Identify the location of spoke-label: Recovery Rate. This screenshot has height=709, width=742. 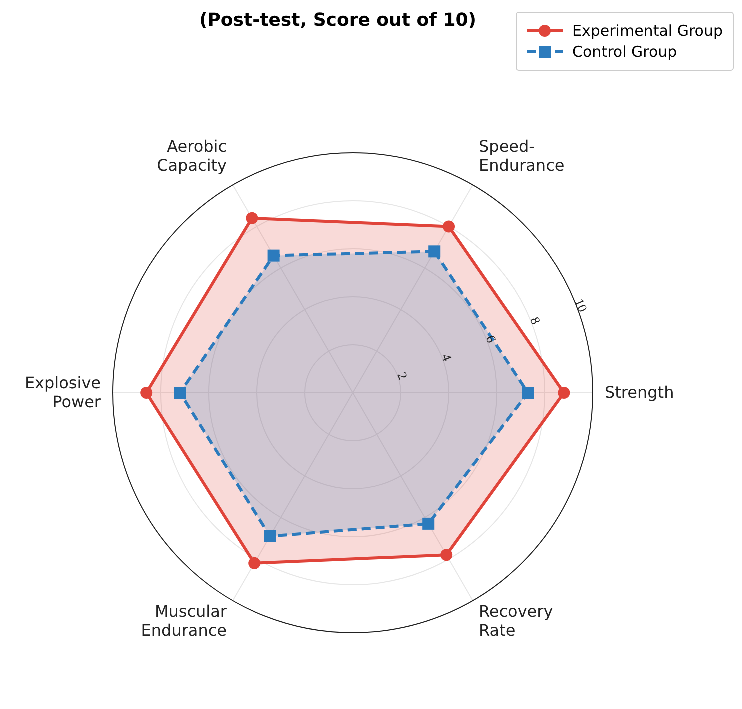
(516, 621).